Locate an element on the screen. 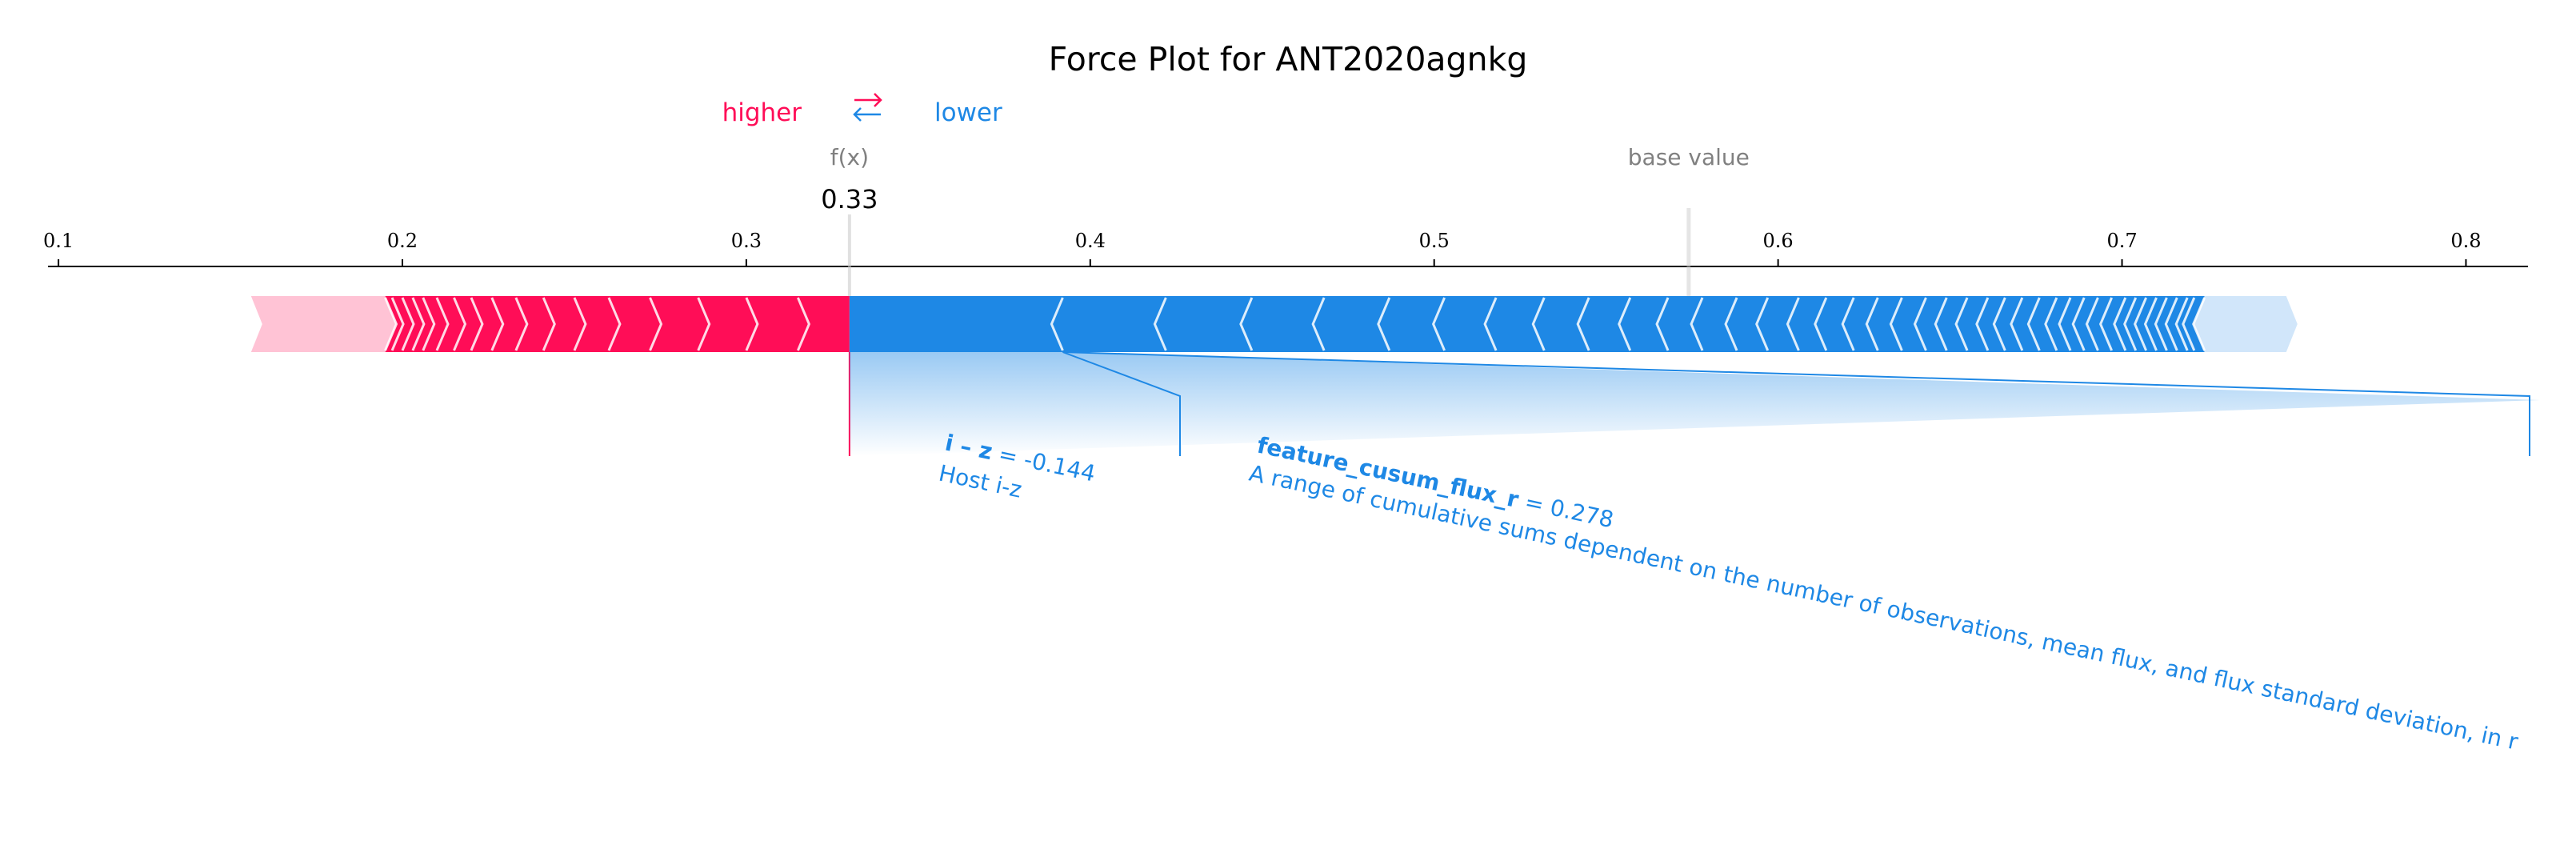  legend: higher lower is located at coordinates (862, 110).